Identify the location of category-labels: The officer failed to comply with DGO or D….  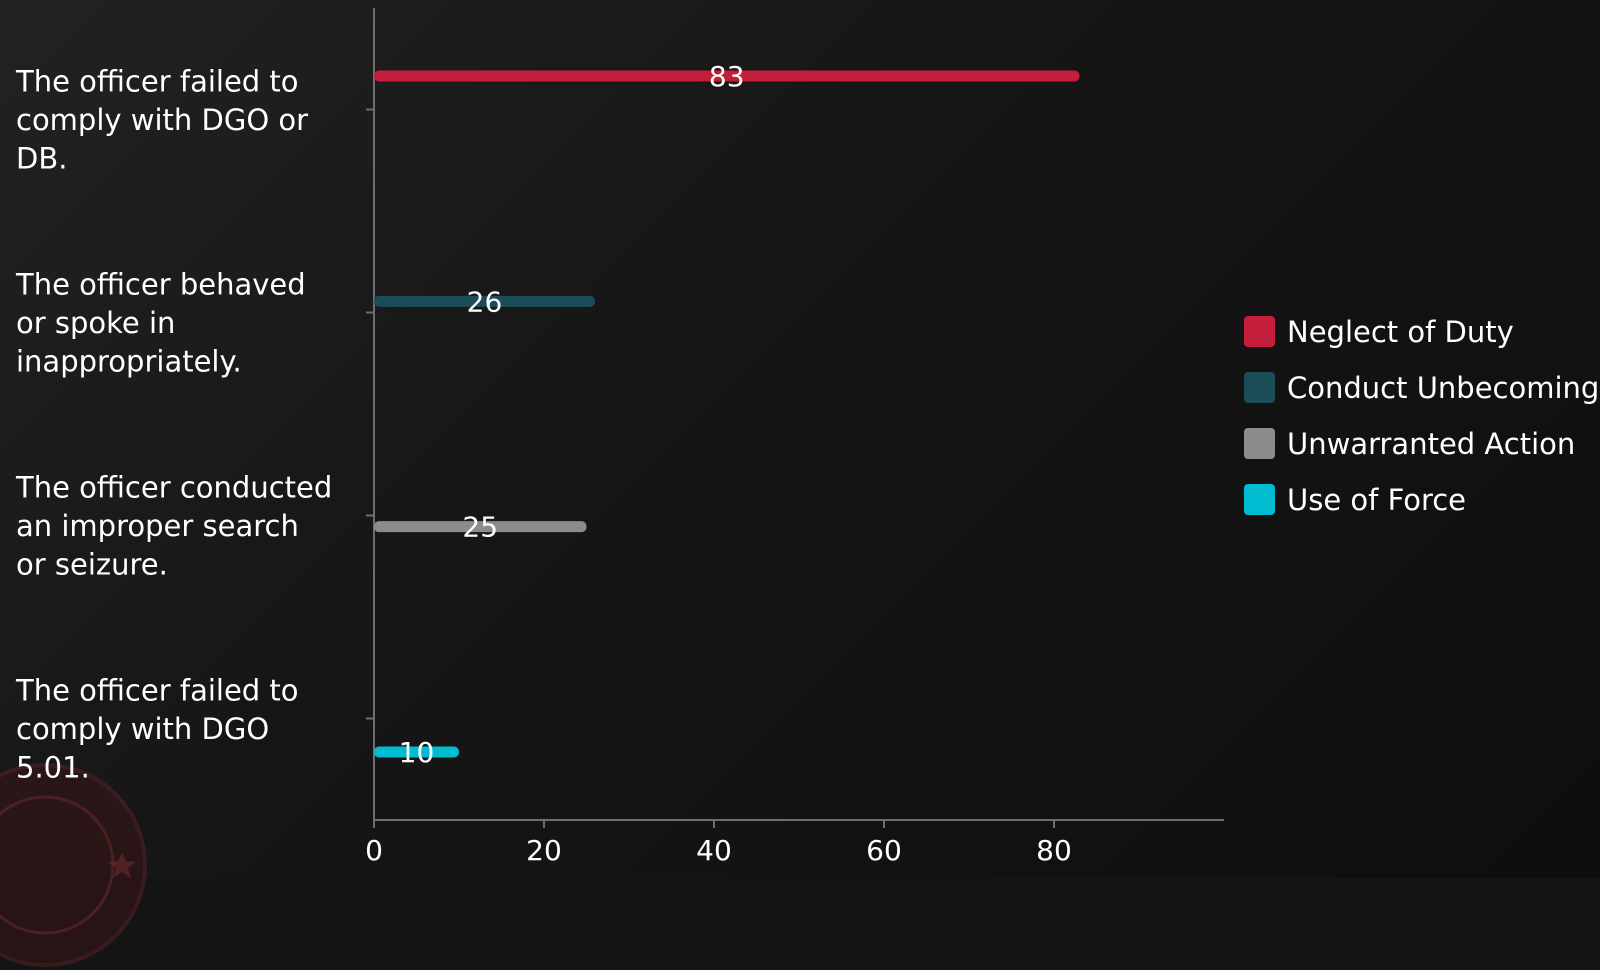
(173, 425).